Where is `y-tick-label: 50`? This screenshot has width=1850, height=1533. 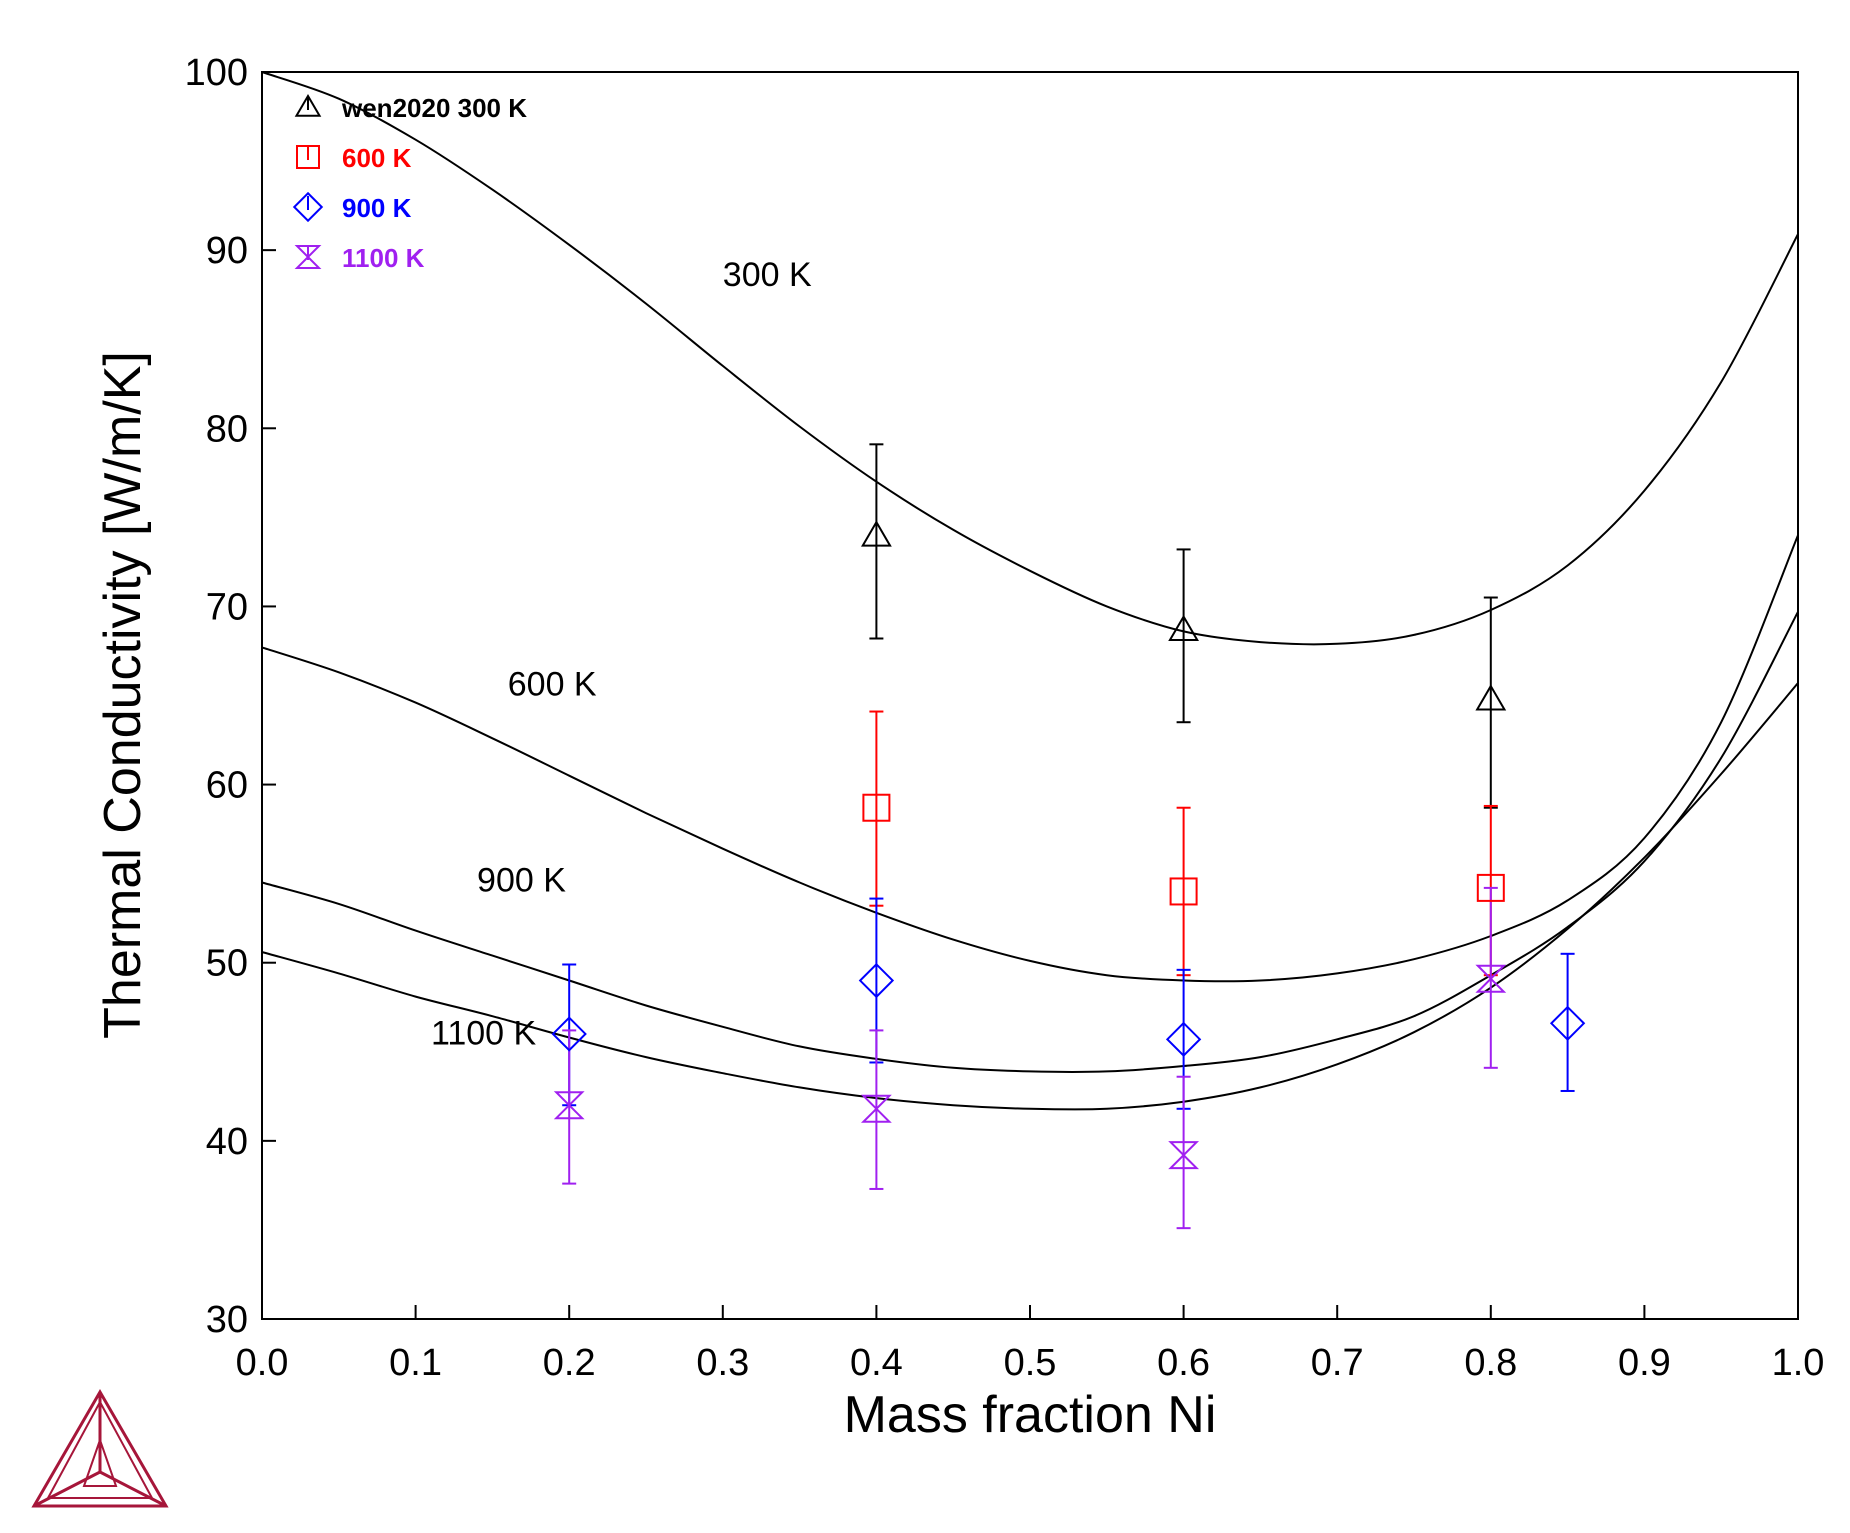 y-tick-label: 50 is located at coordinates (227, 964).